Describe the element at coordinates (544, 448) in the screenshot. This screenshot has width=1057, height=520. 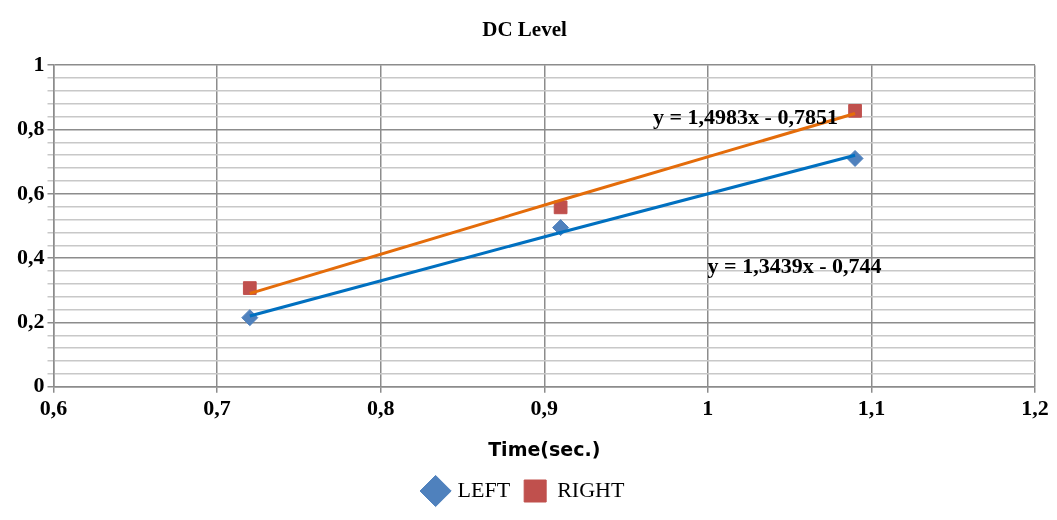
I see `x-axis-title: Time(sec.)` at that location.